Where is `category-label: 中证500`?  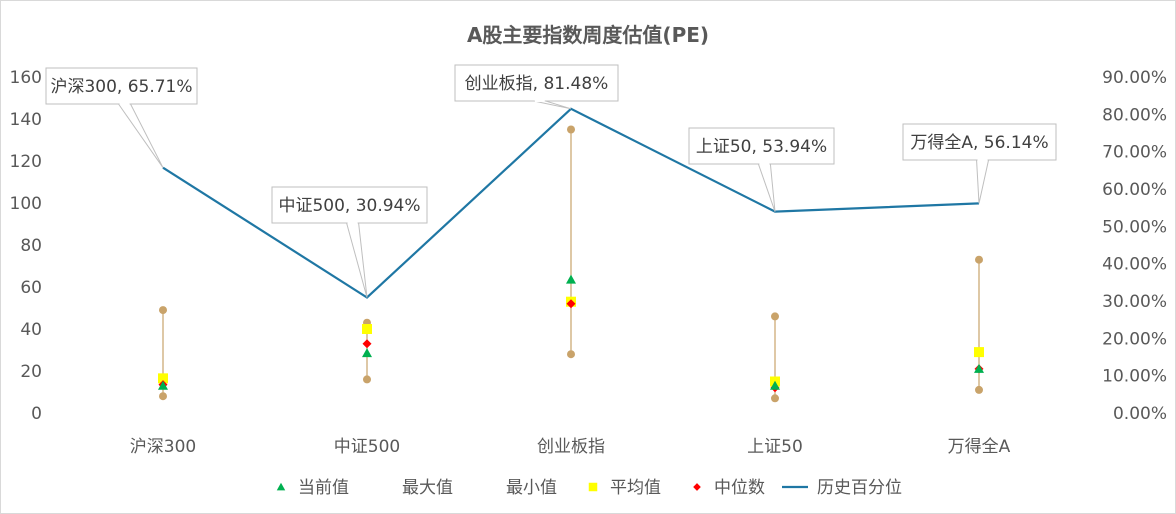
category-label: 中证500 is located at coordinates (367, 447).